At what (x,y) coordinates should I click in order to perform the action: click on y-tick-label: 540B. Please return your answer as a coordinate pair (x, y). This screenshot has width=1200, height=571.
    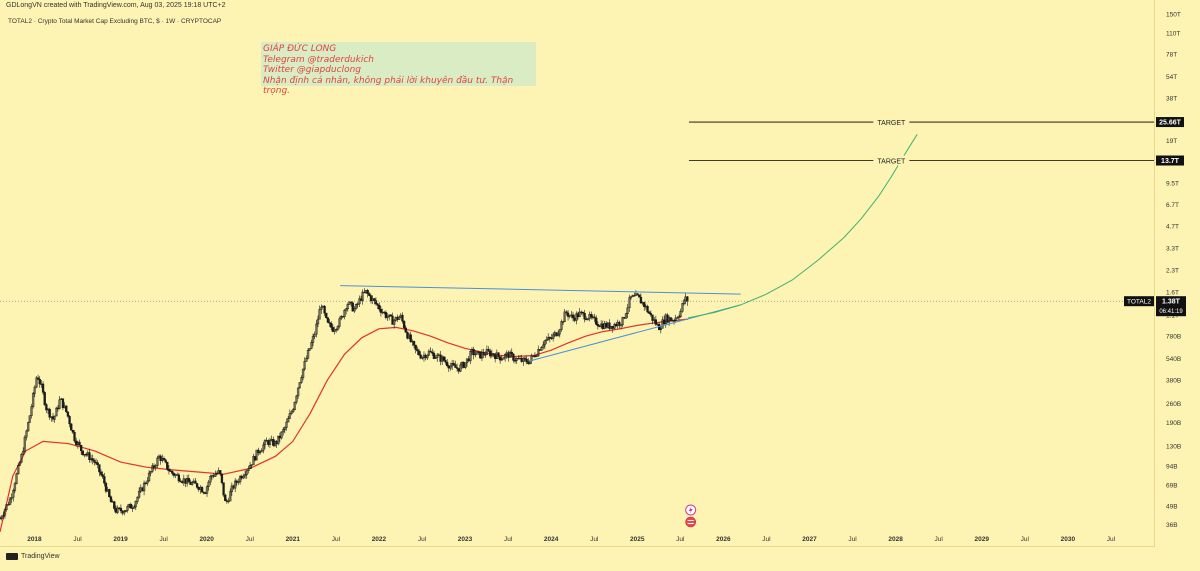
    Looking at the image, I should click on (1173, 359).